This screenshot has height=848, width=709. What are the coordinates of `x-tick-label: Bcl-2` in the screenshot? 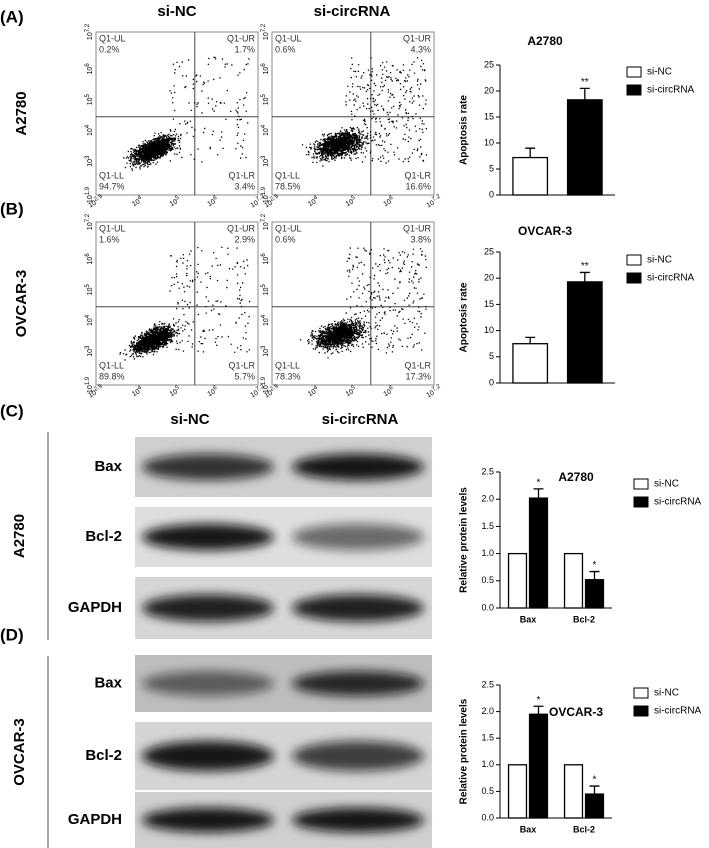 It's located at (584, 619).